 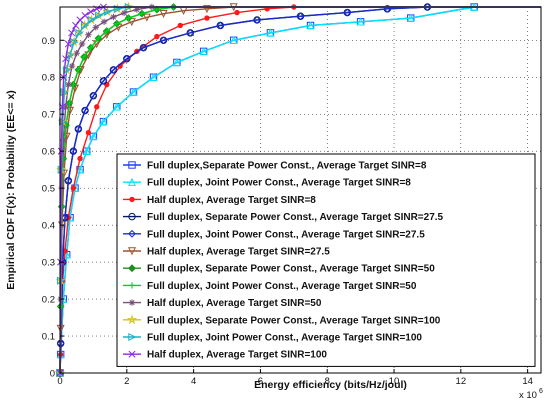 What do you see at coordinates (48, 78) in the screenshot?
I see `y-tick-label: 0.8` at bounding box center [48, 78].